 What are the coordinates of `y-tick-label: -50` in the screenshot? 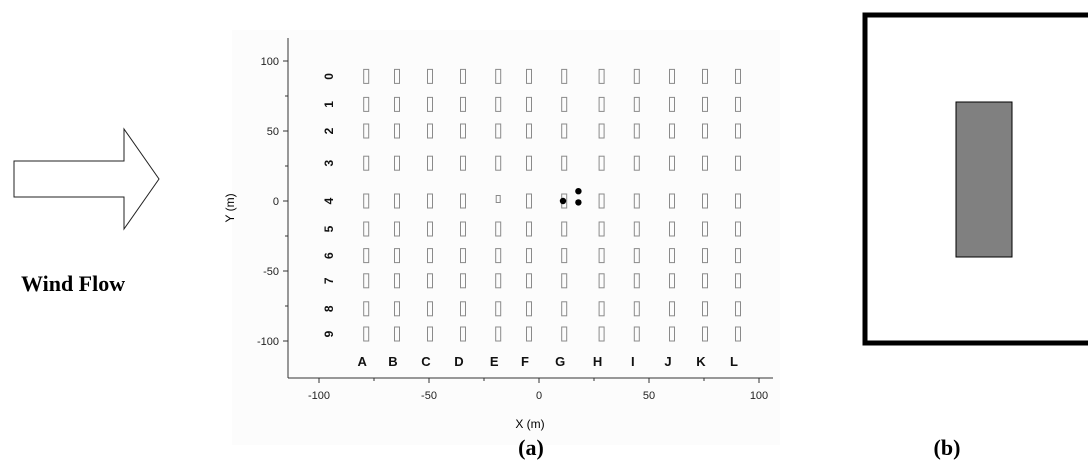 It's located at (271, 272).